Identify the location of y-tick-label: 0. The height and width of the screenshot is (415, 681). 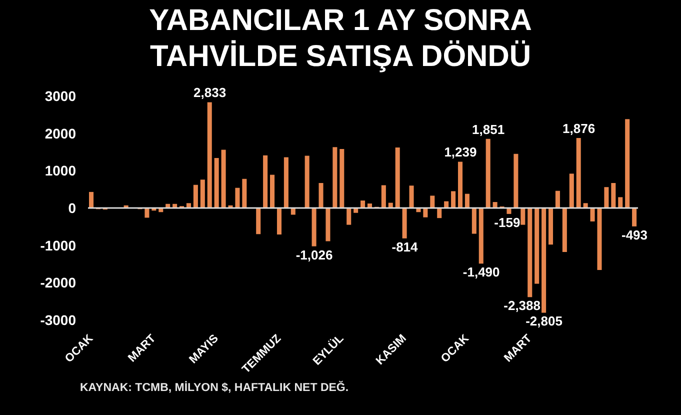
(72, 208).